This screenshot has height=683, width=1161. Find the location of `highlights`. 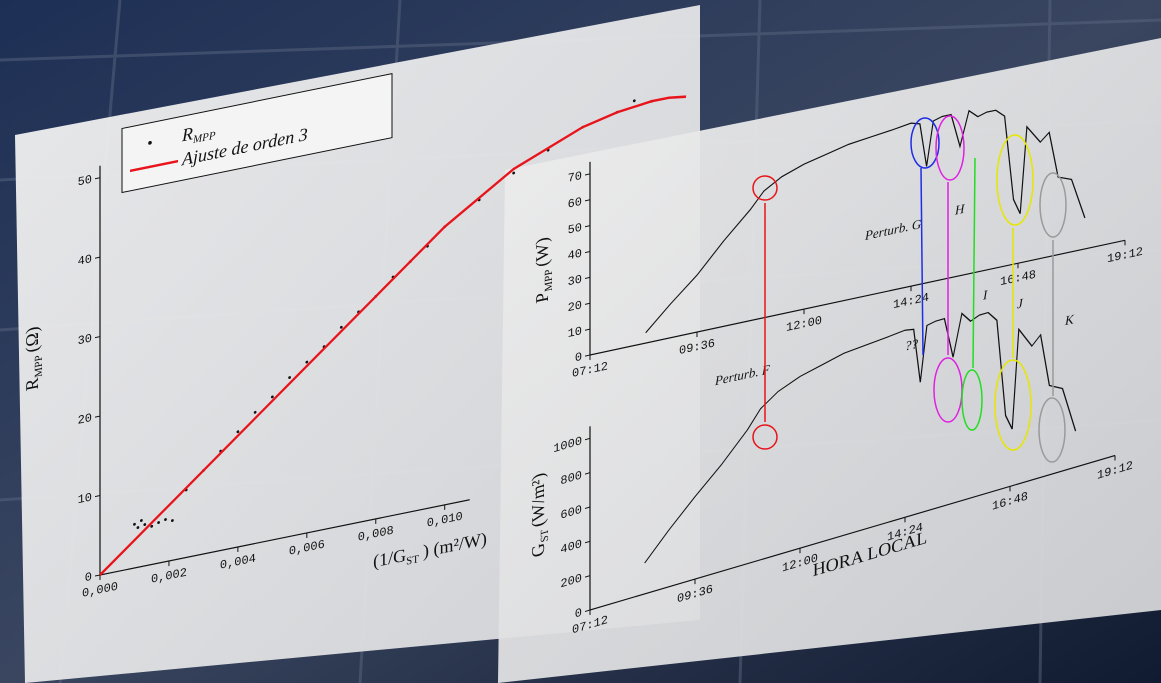

highlights is located at coordinates (909, 289).